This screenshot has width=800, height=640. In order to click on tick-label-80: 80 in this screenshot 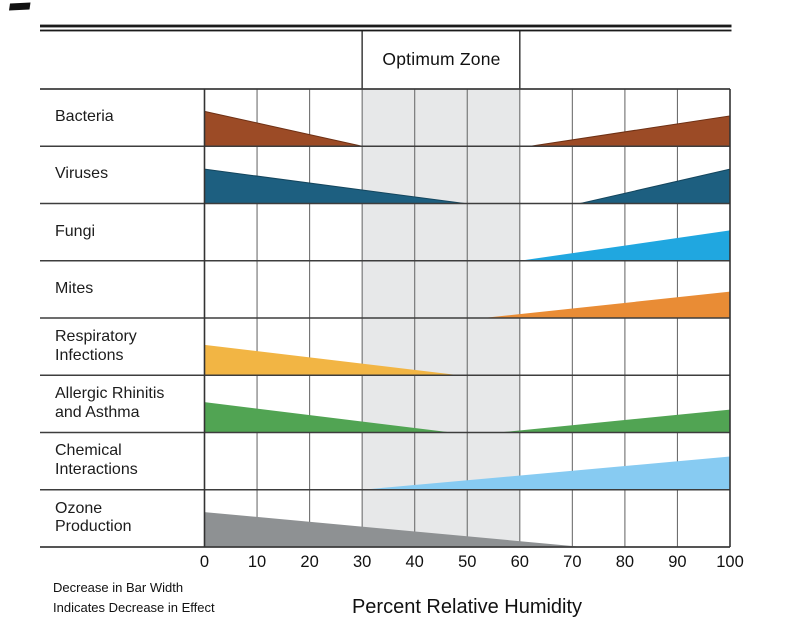, I will do `click(625, 562)`.